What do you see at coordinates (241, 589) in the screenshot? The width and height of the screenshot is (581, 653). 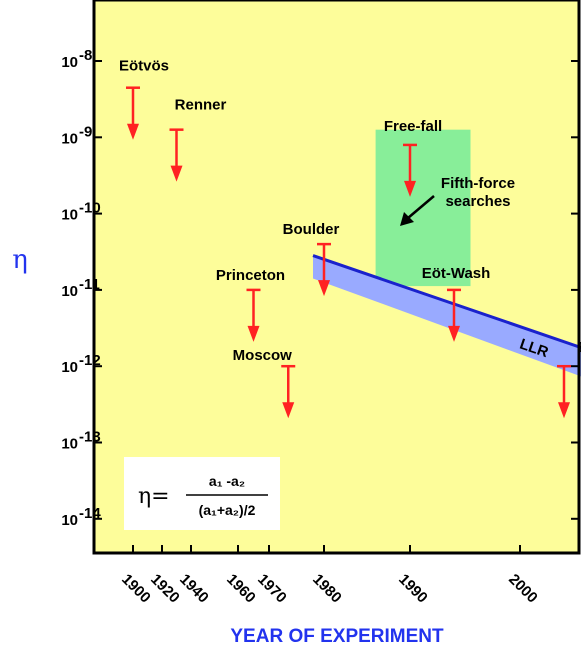 I see `x-tick-label: 1960` at bounding box center [241, 589].